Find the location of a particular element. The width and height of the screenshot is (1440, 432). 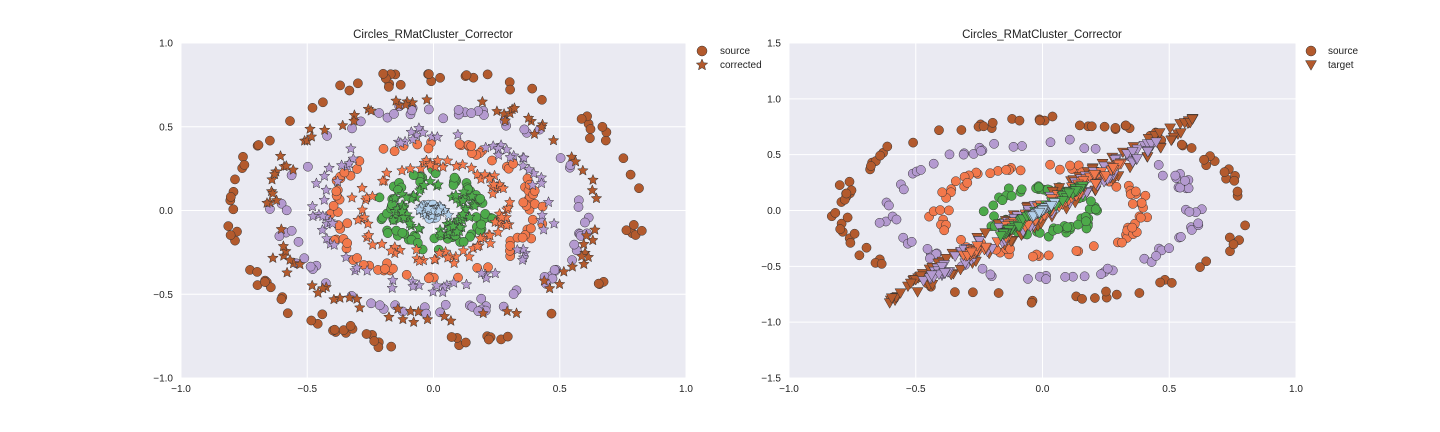

legend-target-label: target is located at coordinates (1341, 65).